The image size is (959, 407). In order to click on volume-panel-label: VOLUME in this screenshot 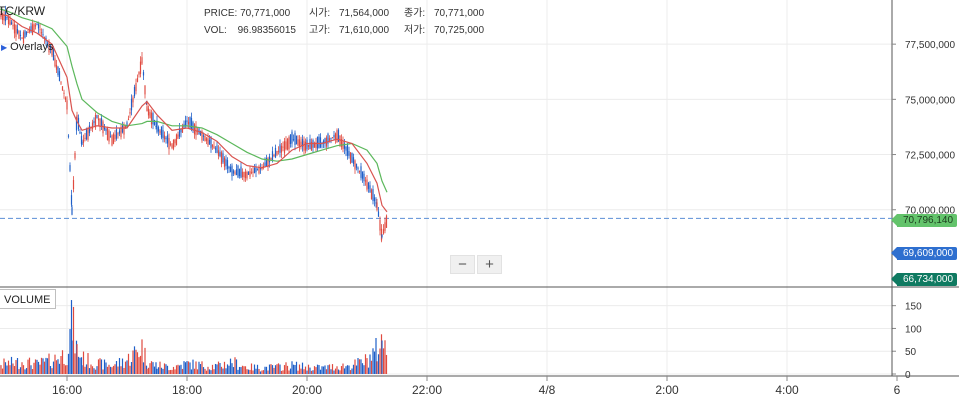, I will do `click(28, 299)`.